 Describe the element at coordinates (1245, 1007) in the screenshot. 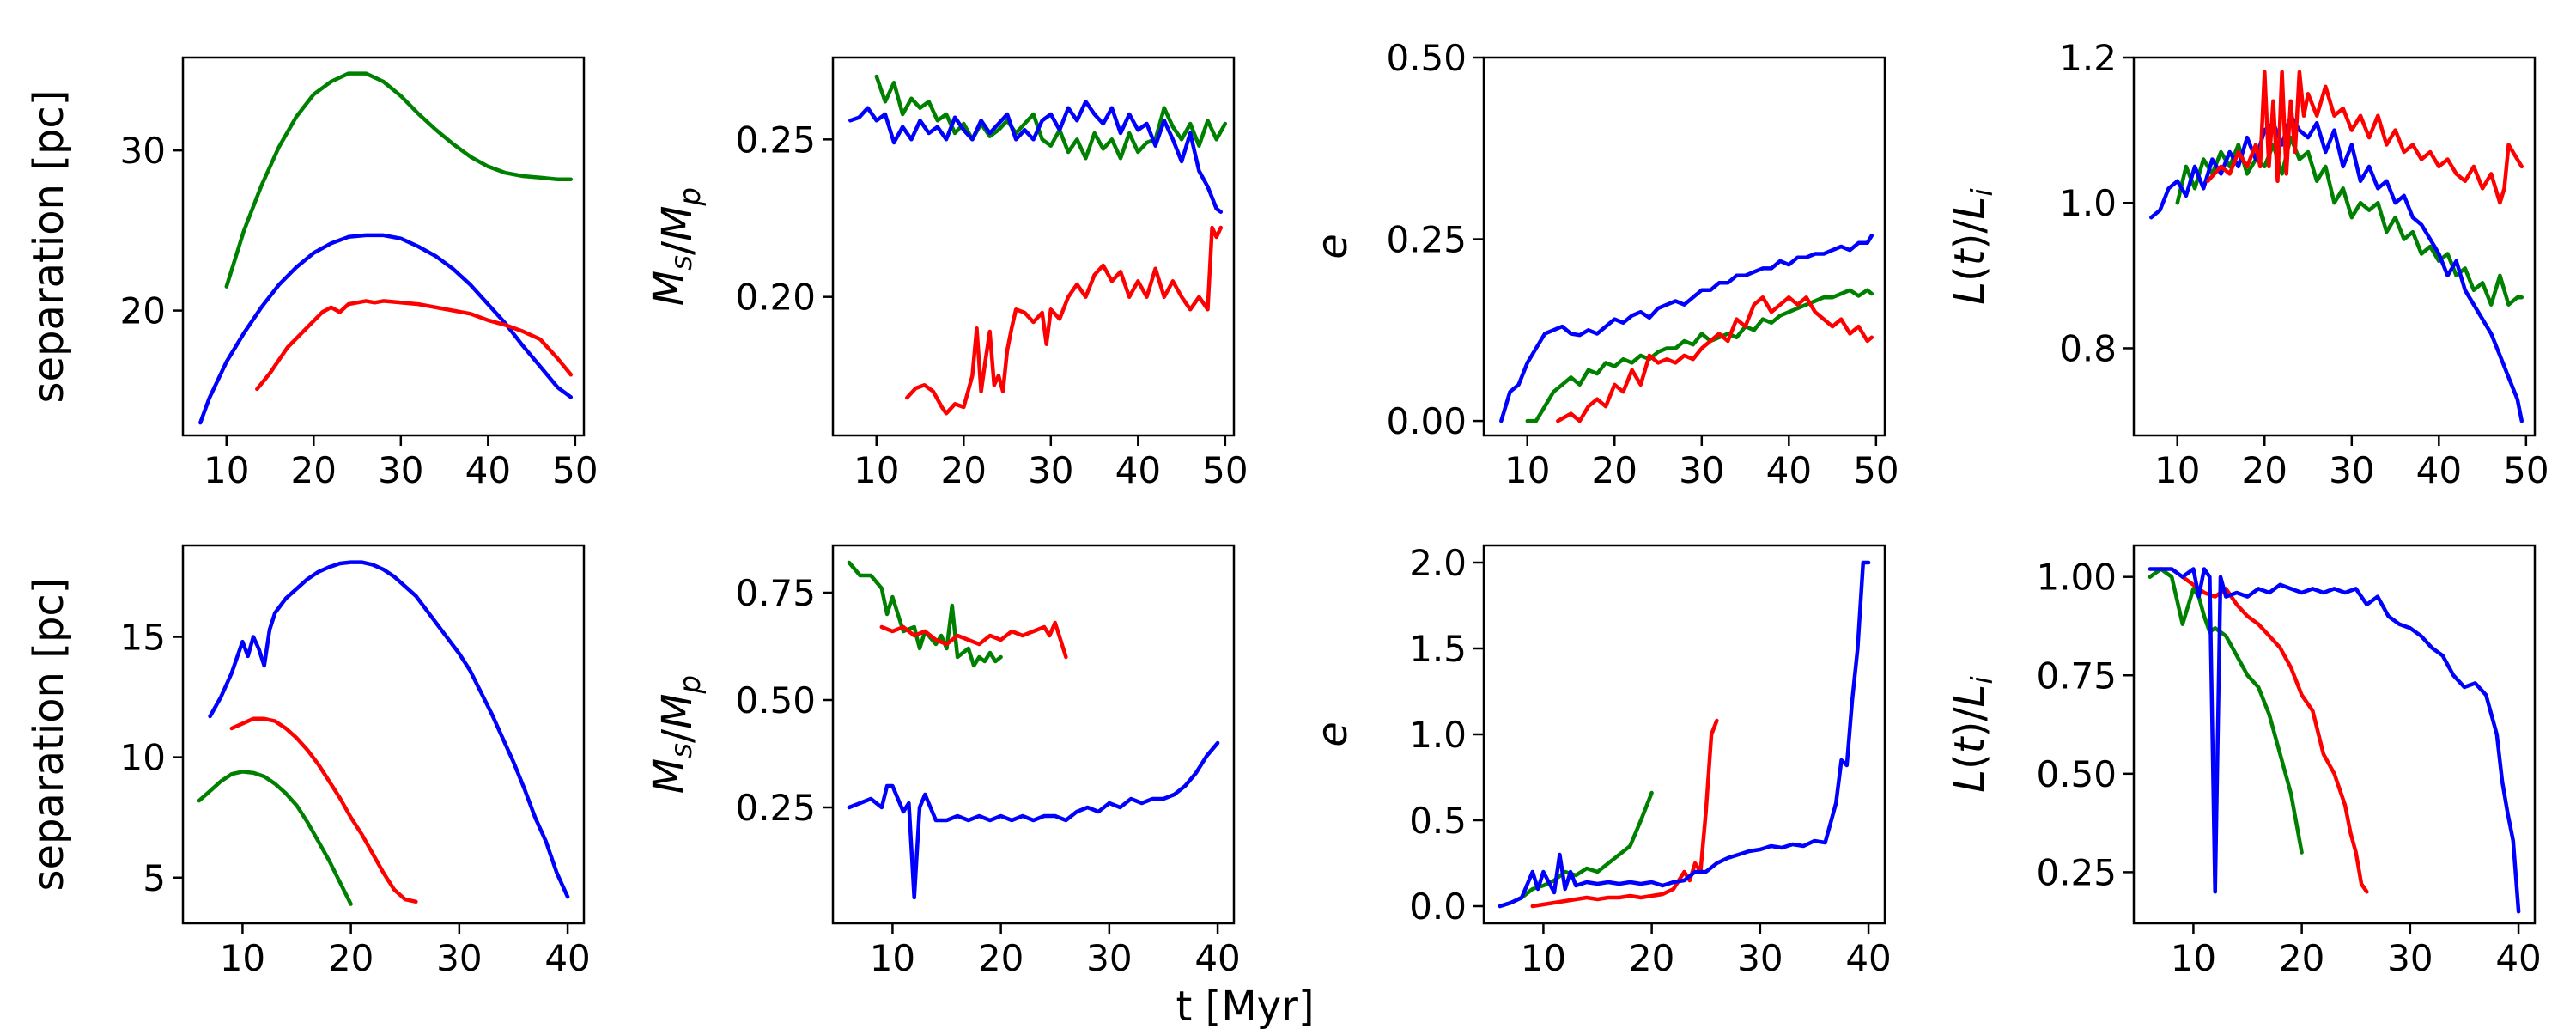

I see `shared-x-axis-label: t [Myr]` at that location.